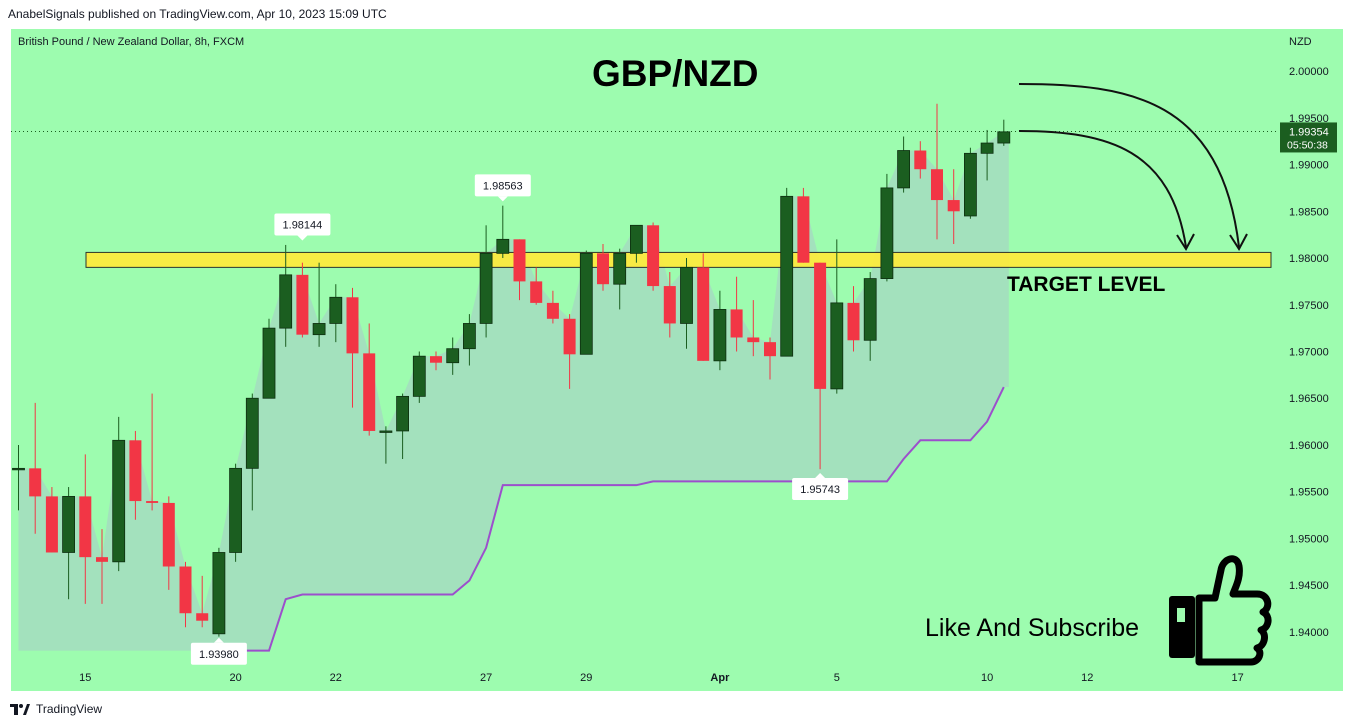  I want to click on annotation-label: 1.95743, so click(820, 490).